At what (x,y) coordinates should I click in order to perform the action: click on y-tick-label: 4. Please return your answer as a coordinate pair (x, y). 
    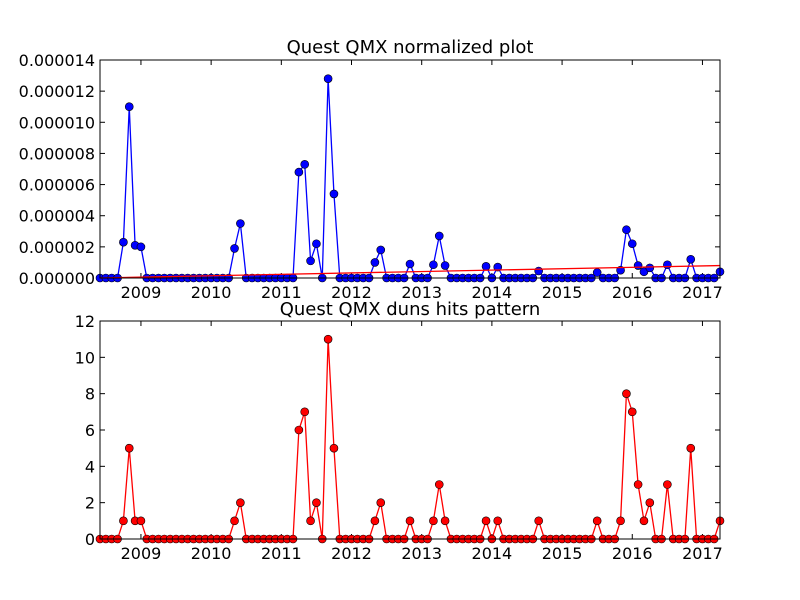
    Looking at the image, I should click on (90, 466).